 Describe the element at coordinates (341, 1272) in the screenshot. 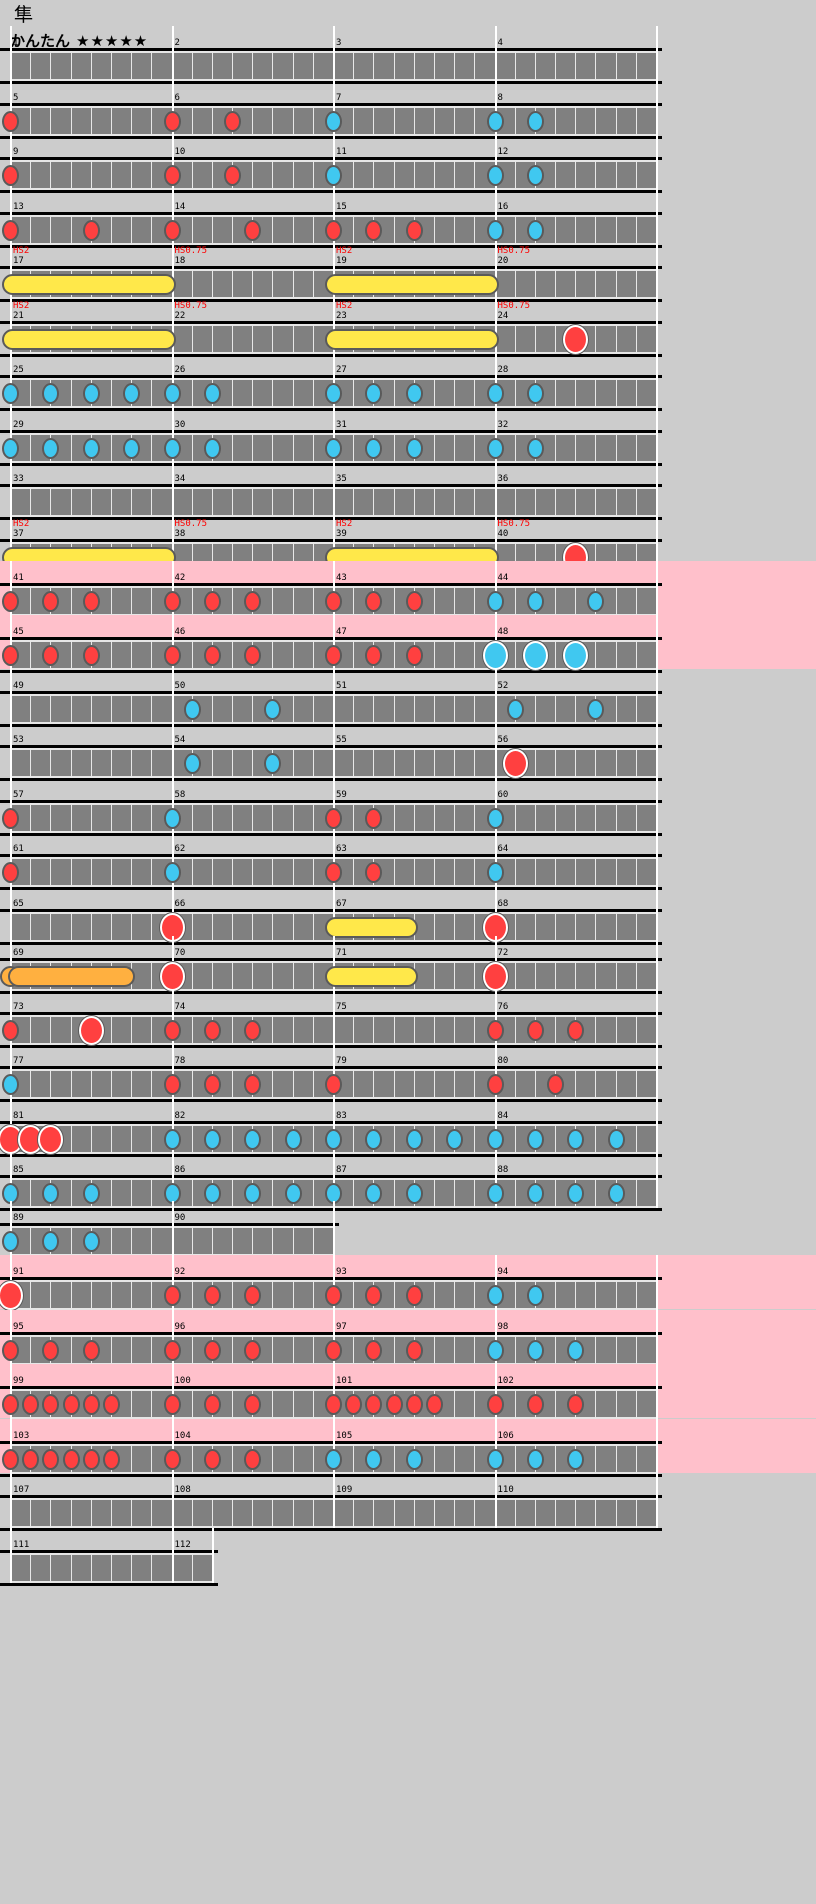

I see `measure-number: 93` at that location.